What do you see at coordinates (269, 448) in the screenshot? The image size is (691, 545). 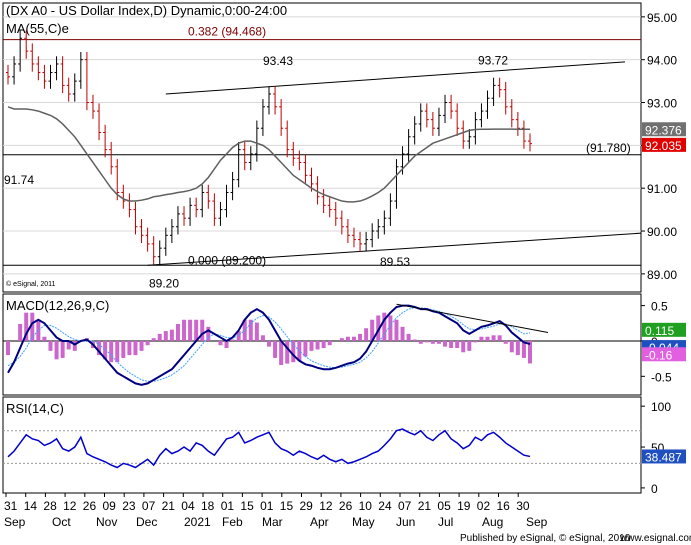 I see `rsi-line` at bounding box center [269, 448].